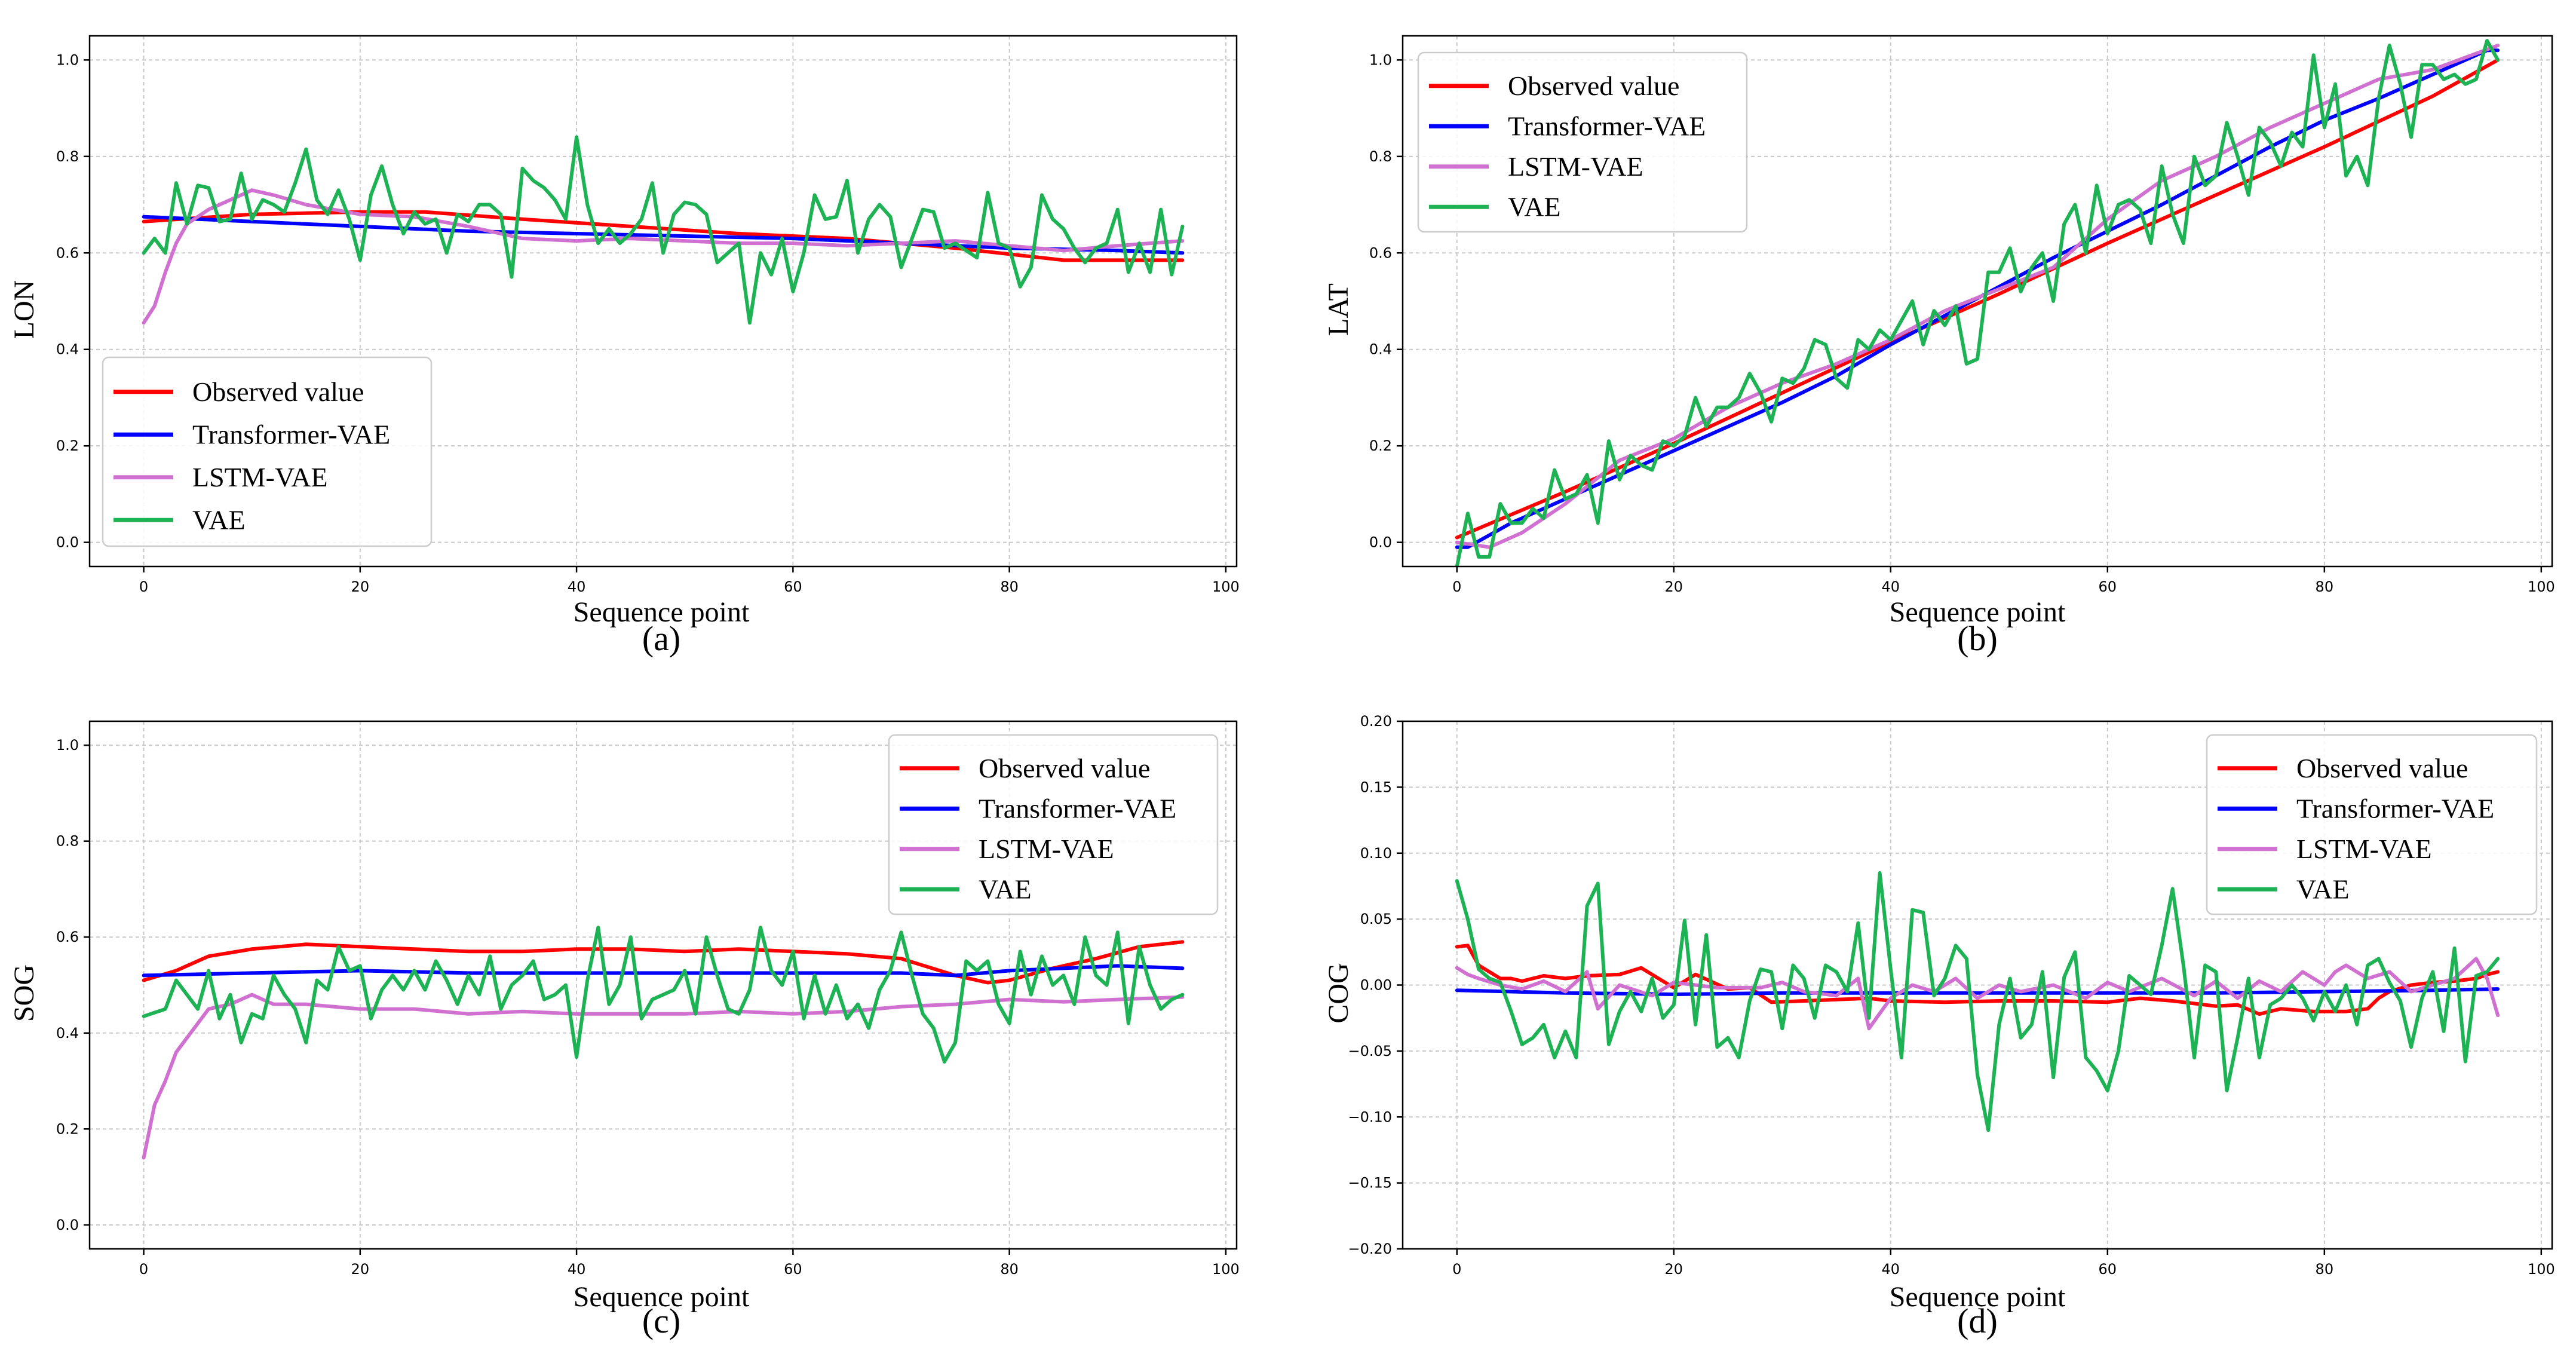  Describe the element at coordinates (1977, 638) in the screenshot. I see `panel-label: (b)` at that location.